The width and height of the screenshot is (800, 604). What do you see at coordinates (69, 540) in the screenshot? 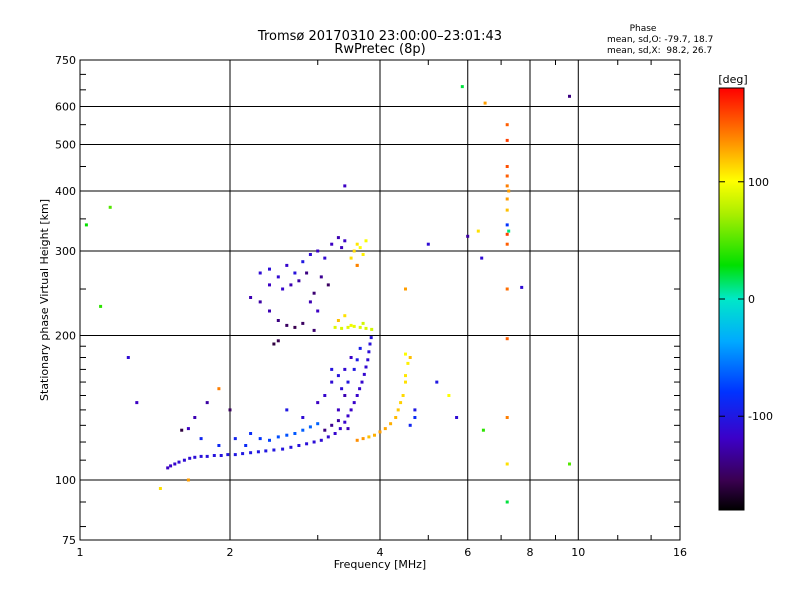
I see `y-tick-label: 75` at bounding box center [69, 540].